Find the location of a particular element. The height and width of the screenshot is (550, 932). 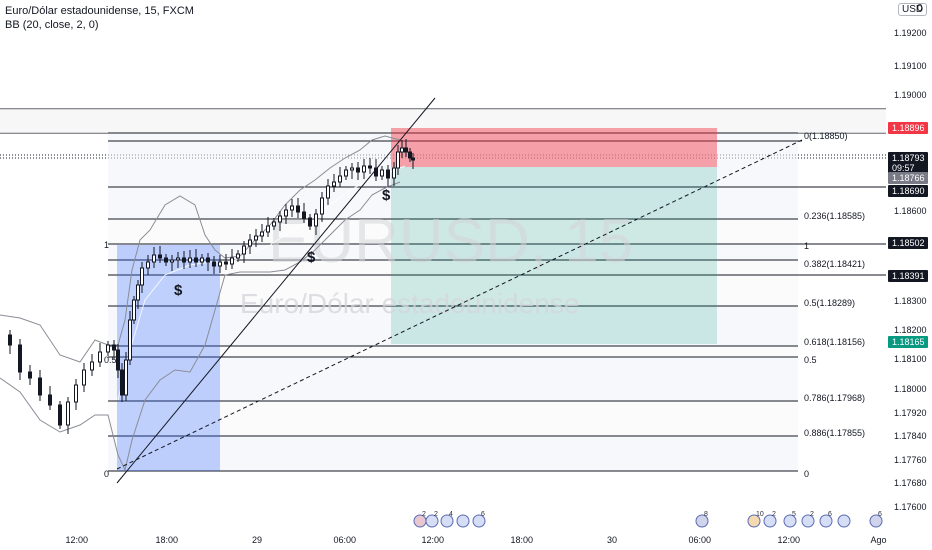

watermark-symbol: EURUSD, 15 is located at coordinates (450, 241).